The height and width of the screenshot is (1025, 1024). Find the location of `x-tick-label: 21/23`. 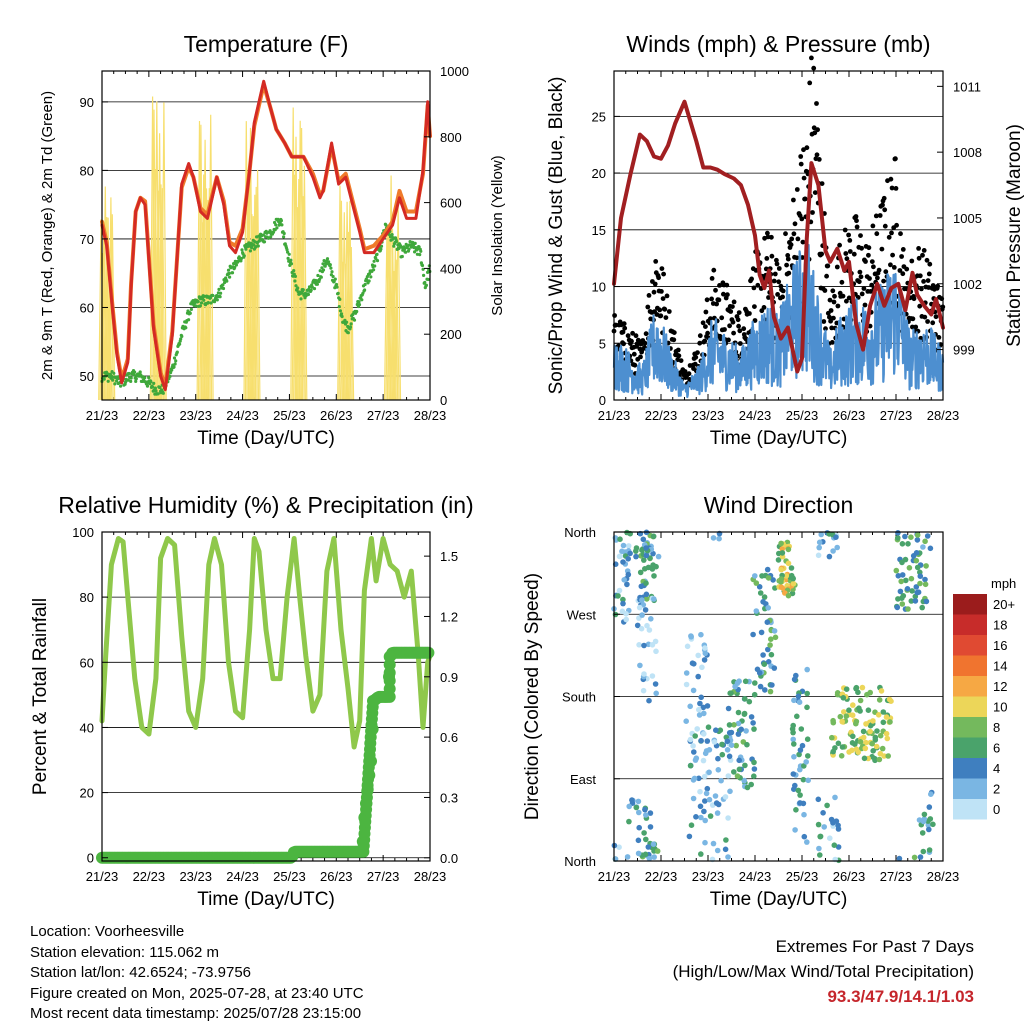

x-tick-label: 21/23 is located at coordinates (614, 415).